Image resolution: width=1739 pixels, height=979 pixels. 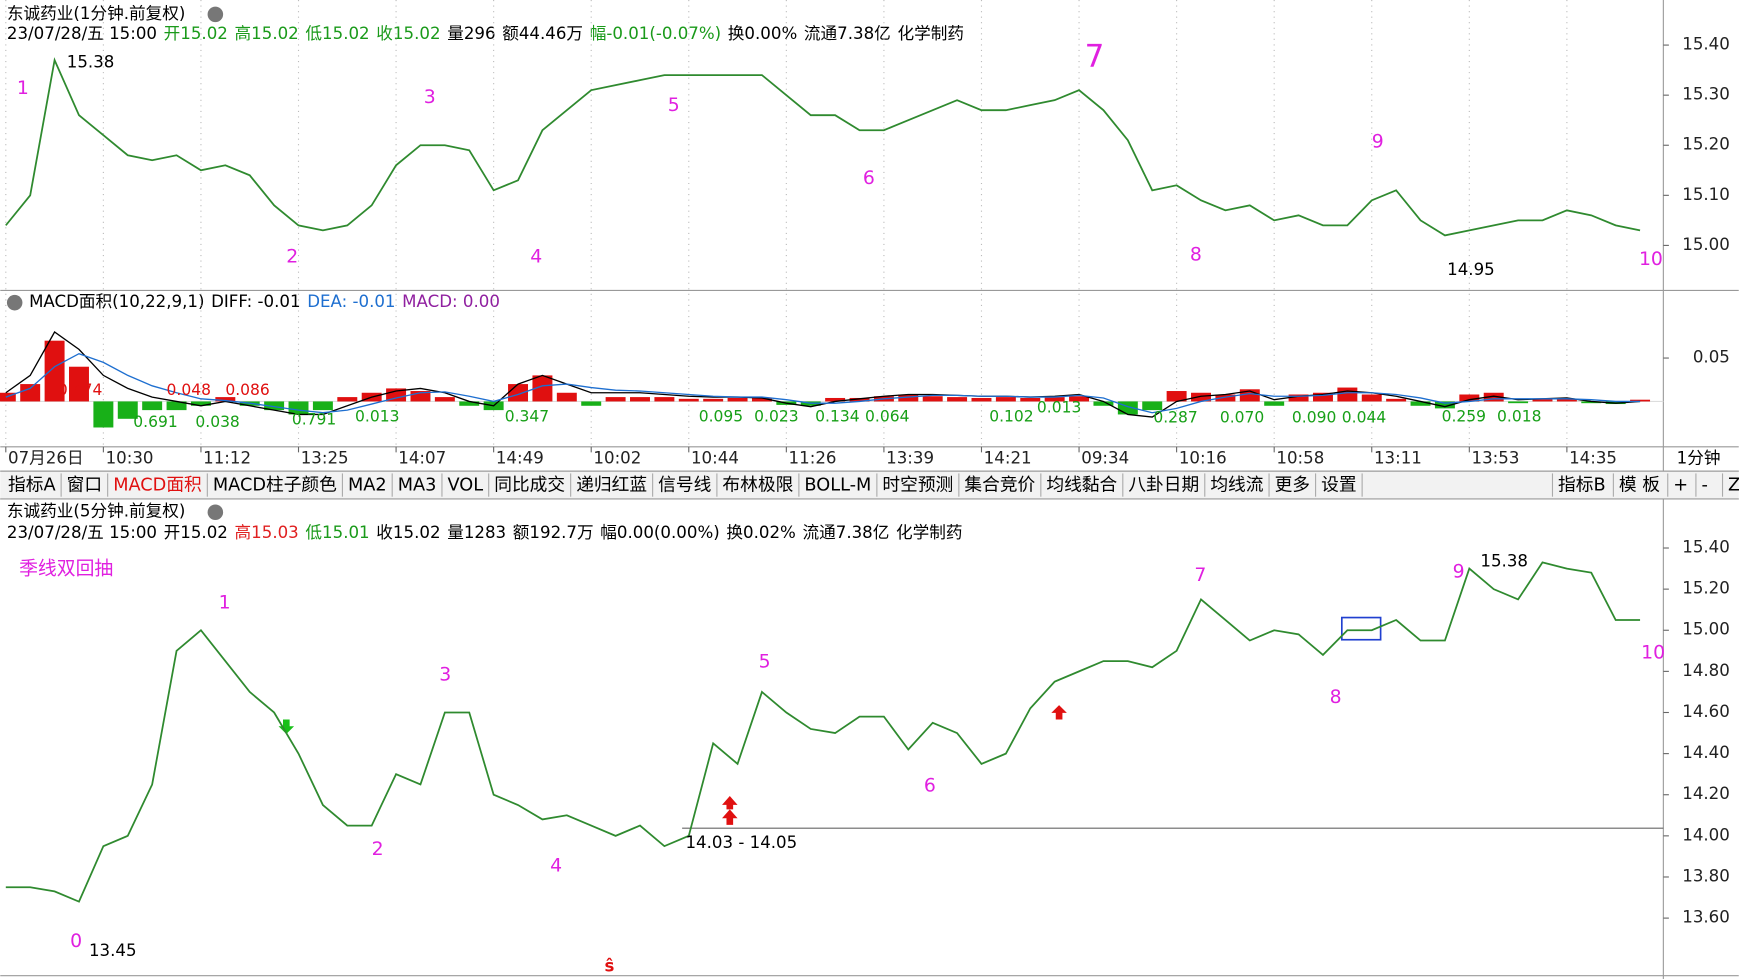 I want to click on indicator-line, so click(x=823, y=383).